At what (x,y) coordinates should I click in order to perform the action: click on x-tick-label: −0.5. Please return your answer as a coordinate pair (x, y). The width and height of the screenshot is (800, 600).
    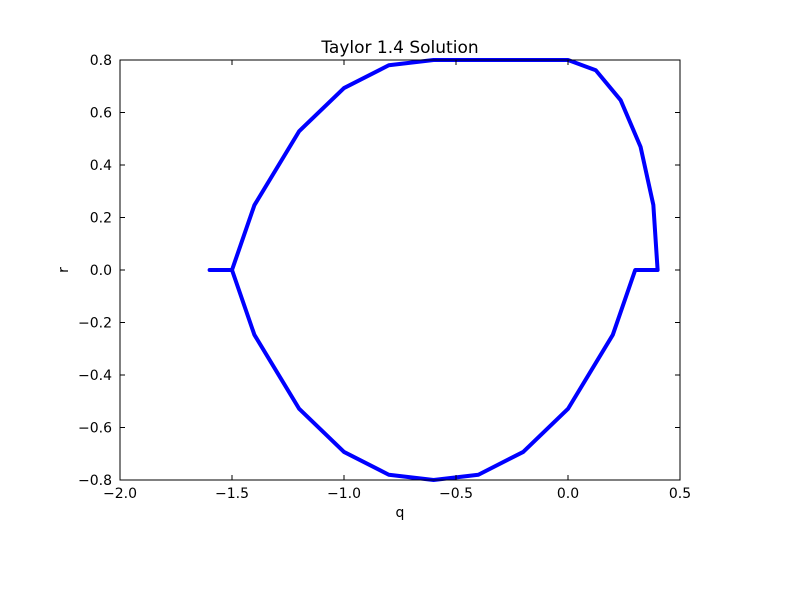
    Looking at the image, I should click on (456, 494).